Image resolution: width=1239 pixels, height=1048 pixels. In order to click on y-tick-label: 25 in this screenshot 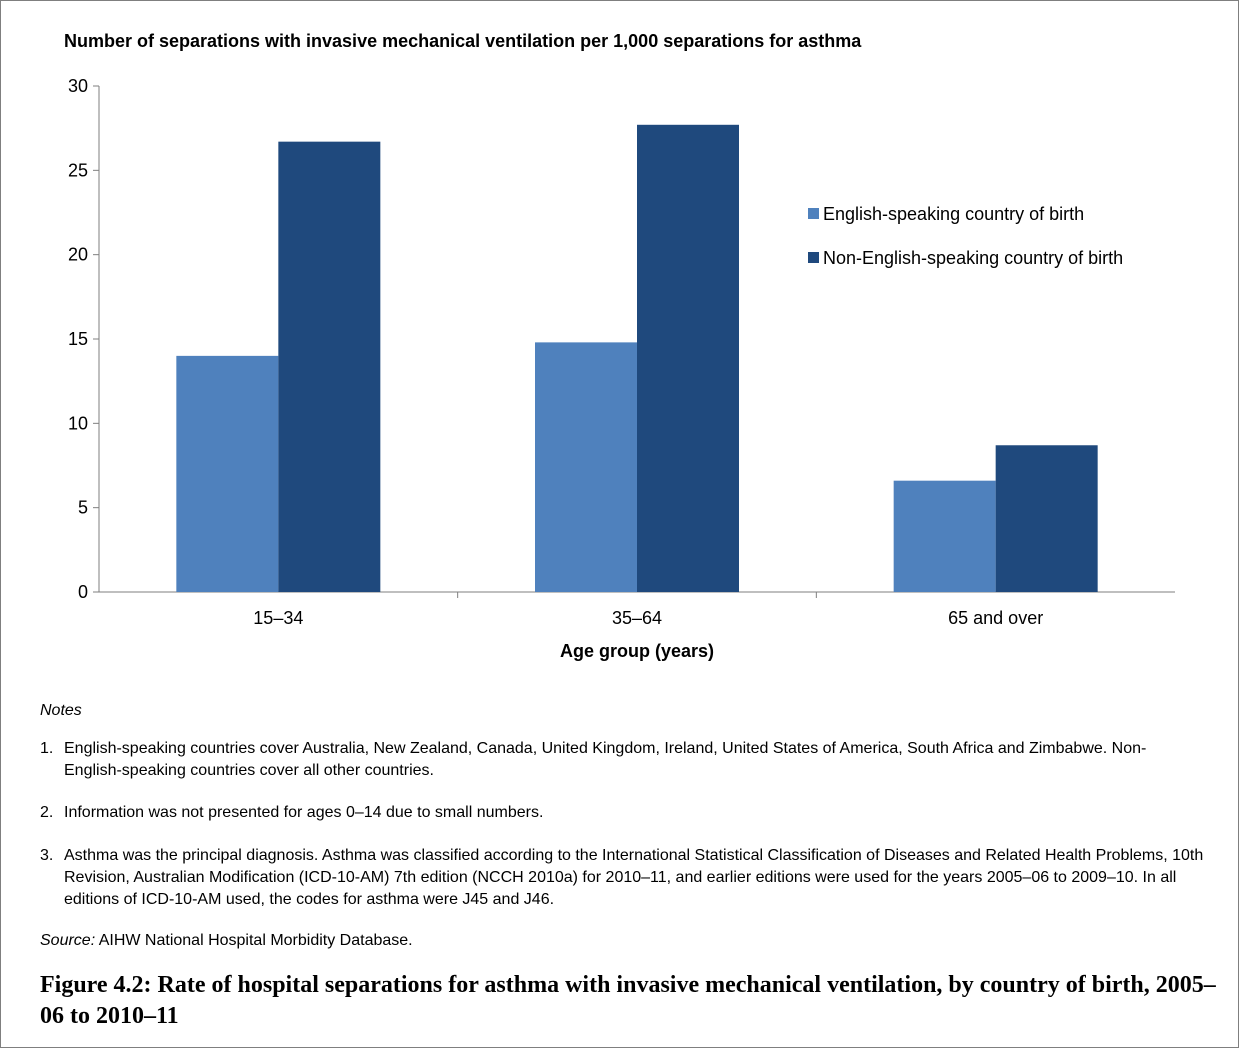, I will do `click(78, 170)`.